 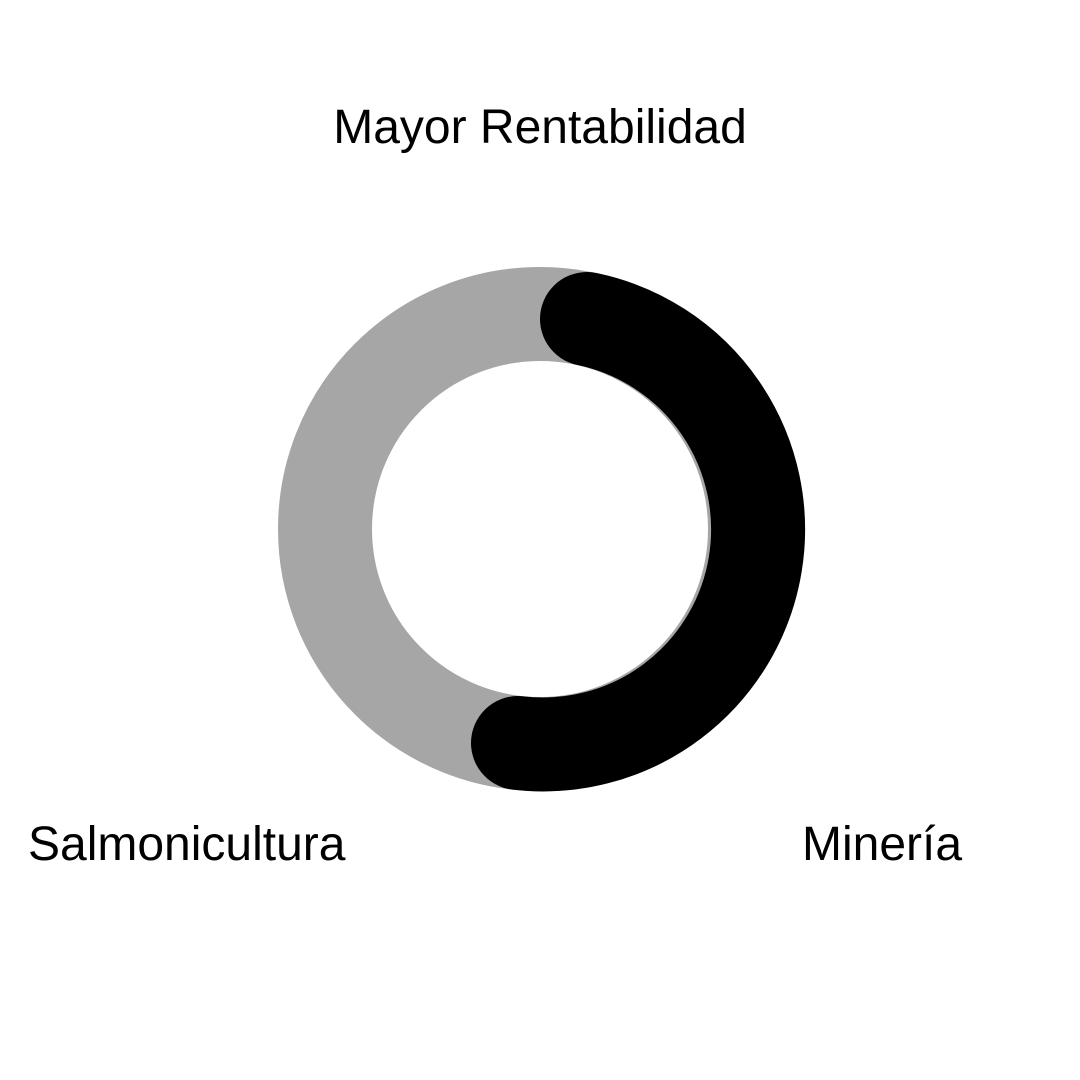 I want to click on label-mineria: Minería, so click(x=882, y=844).